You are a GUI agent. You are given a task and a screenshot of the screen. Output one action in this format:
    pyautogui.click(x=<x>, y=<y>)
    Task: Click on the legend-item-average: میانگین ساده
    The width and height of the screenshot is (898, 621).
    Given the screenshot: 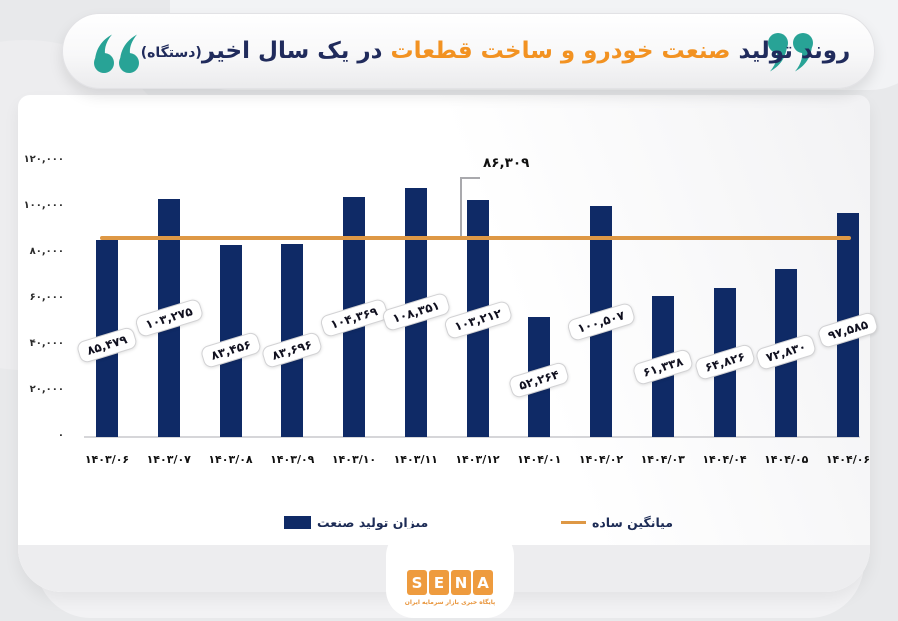 What is the action you would take?
    pyautogui.click(x=617, y=522)
    